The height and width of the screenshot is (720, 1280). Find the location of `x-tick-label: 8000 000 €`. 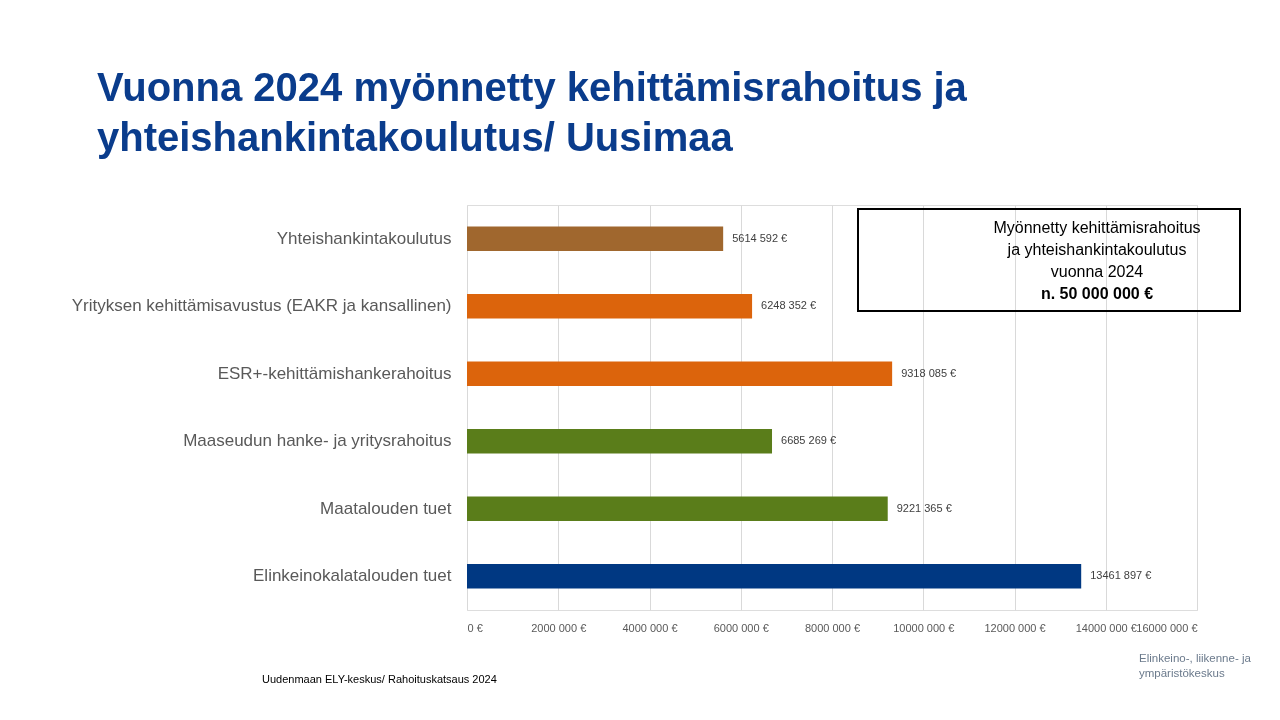

x-tick-label: 8000 000 € is located at coordinates (832, 627).